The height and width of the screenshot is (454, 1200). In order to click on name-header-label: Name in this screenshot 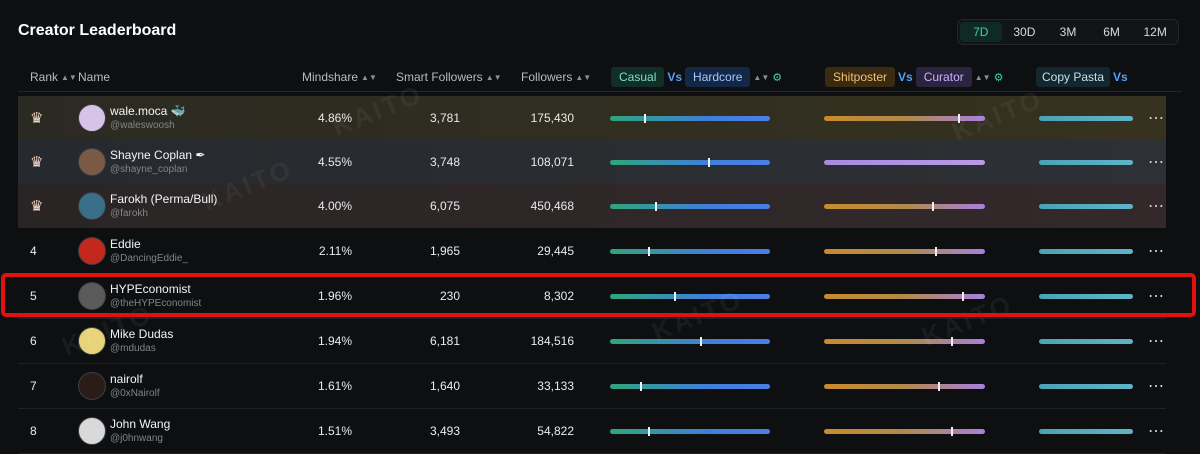, I will do `click(94, 77)`.